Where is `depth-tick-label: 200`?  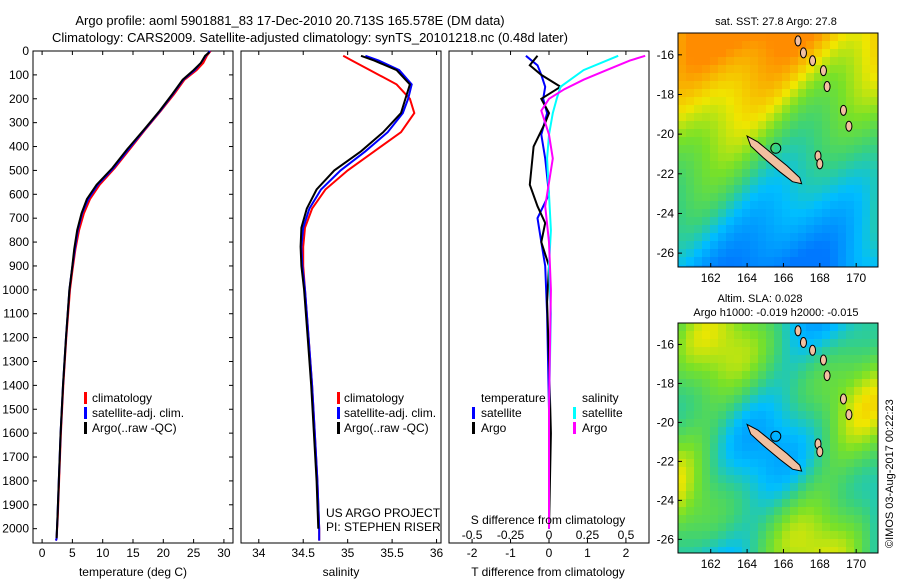 depth-tick-label: 200 is located at coordinates (19, 99).